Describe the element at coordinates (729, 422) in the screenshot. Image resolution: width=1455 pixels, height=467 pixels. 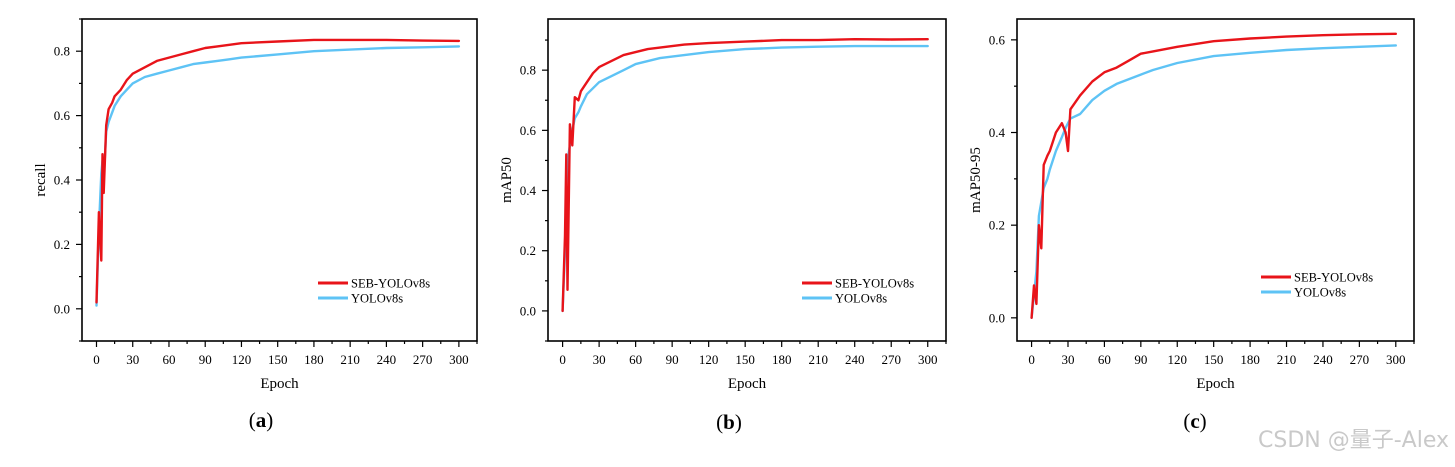
I see `panel-label: (b)` at that location.